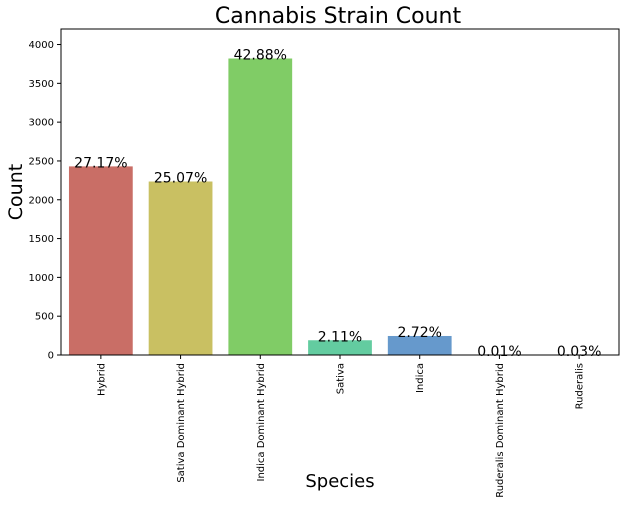 This screenshot has height=526, width=626. What do you see at coordinates (580, 386) in the screenshot?
I see `x-tick-label: Ruderalis` at bounding box center [580, 386].